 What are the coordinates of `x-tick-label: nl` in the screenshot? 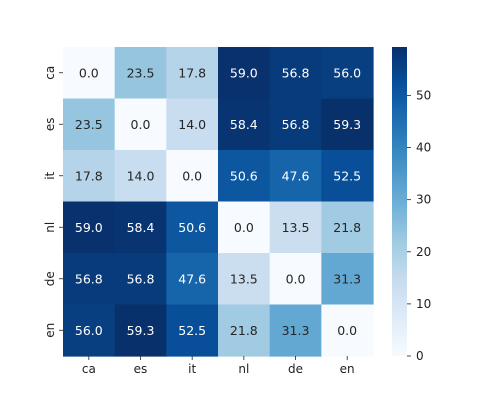 It's located at (243, 369).